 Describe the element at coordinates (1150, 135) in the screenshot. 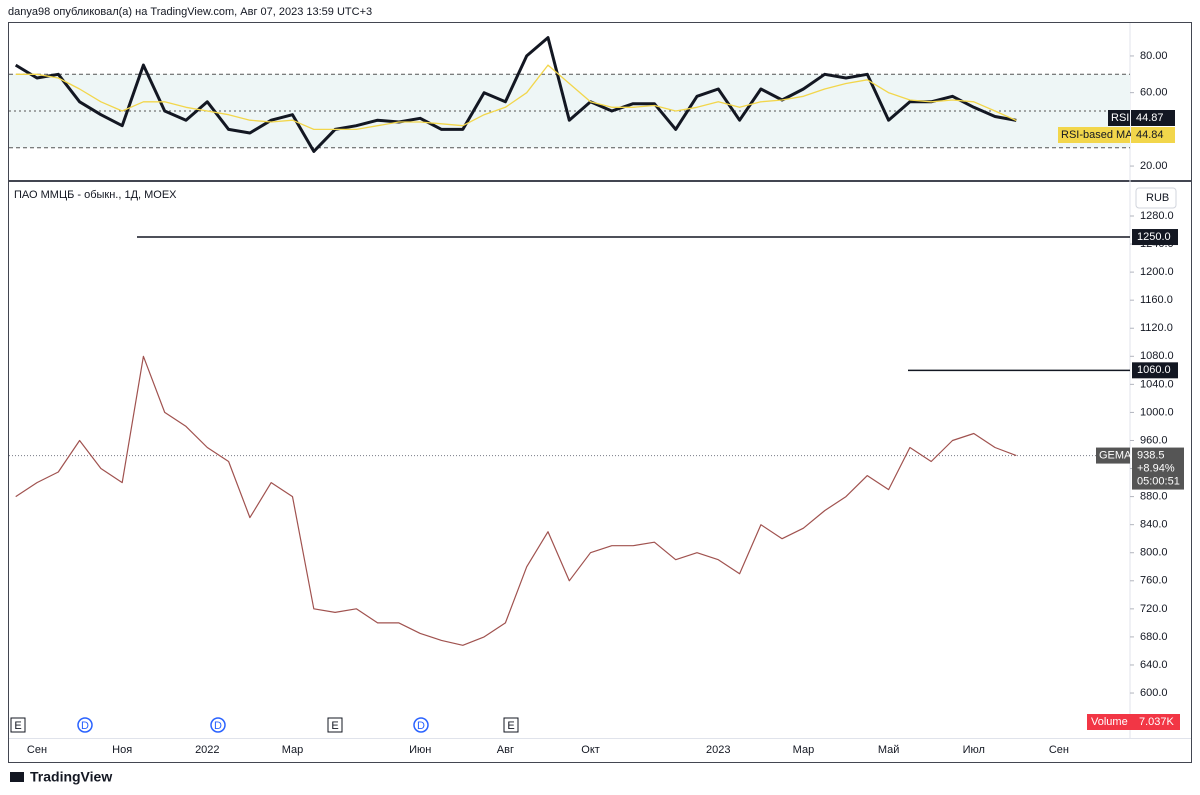

I see `ma-value: 44.84` at that location.